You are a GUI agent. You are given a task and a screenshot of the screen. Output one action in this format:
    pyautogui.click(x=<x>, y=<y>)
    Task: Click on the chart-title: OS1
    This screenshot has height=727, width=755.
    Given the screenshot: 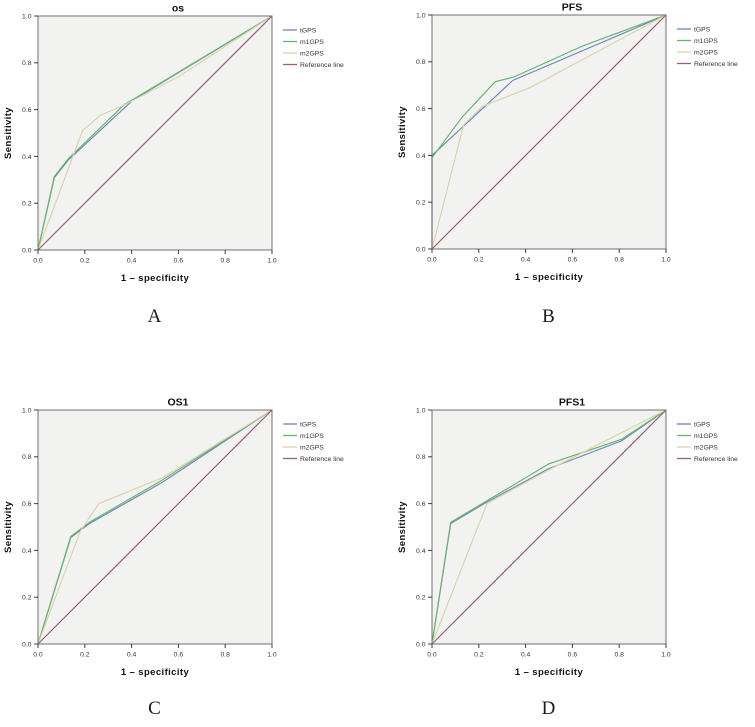 What is the action you would take?
    pyautogui.click(x=177, y=403)
    